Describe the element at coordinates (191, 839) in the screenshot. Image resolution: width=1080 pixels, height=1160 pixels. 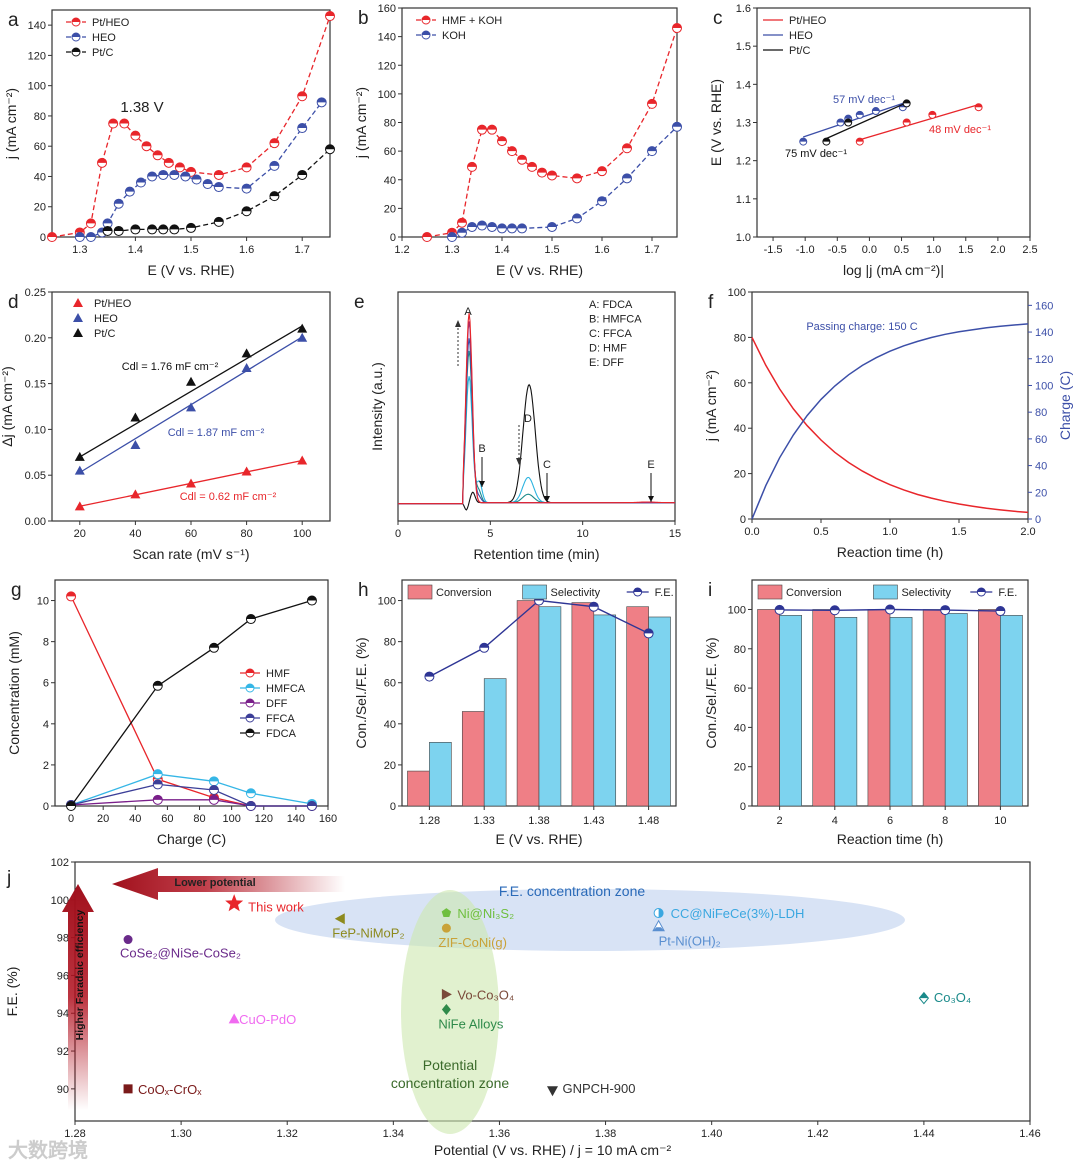
I see `x-axis-title: Charge (C)` at that location.